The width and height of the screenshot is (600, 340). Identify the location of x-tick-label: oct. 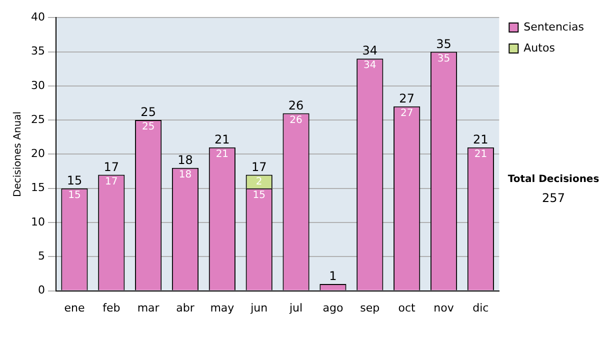
(407, 307).